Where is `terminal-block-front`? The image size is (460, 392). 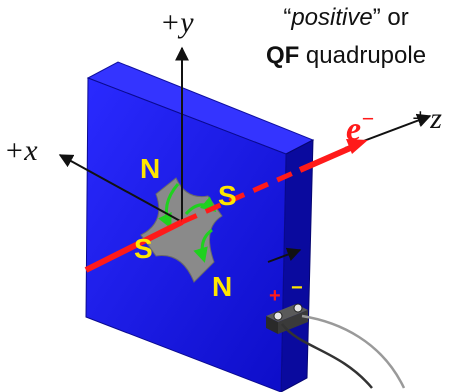
terminal-block-front is located at coordinates (272, 325).